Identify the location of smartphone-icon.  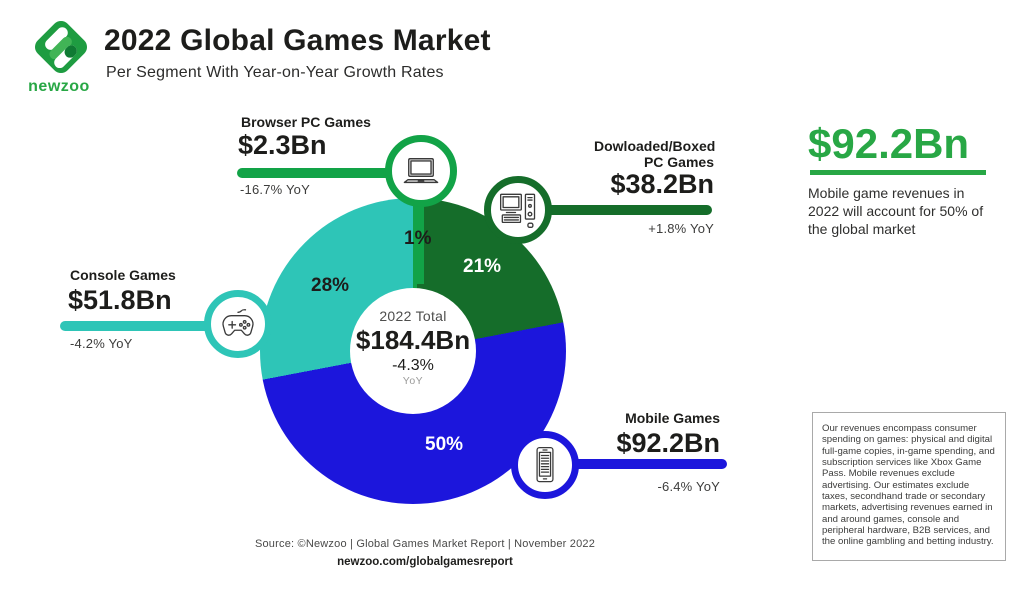
(545, 464).